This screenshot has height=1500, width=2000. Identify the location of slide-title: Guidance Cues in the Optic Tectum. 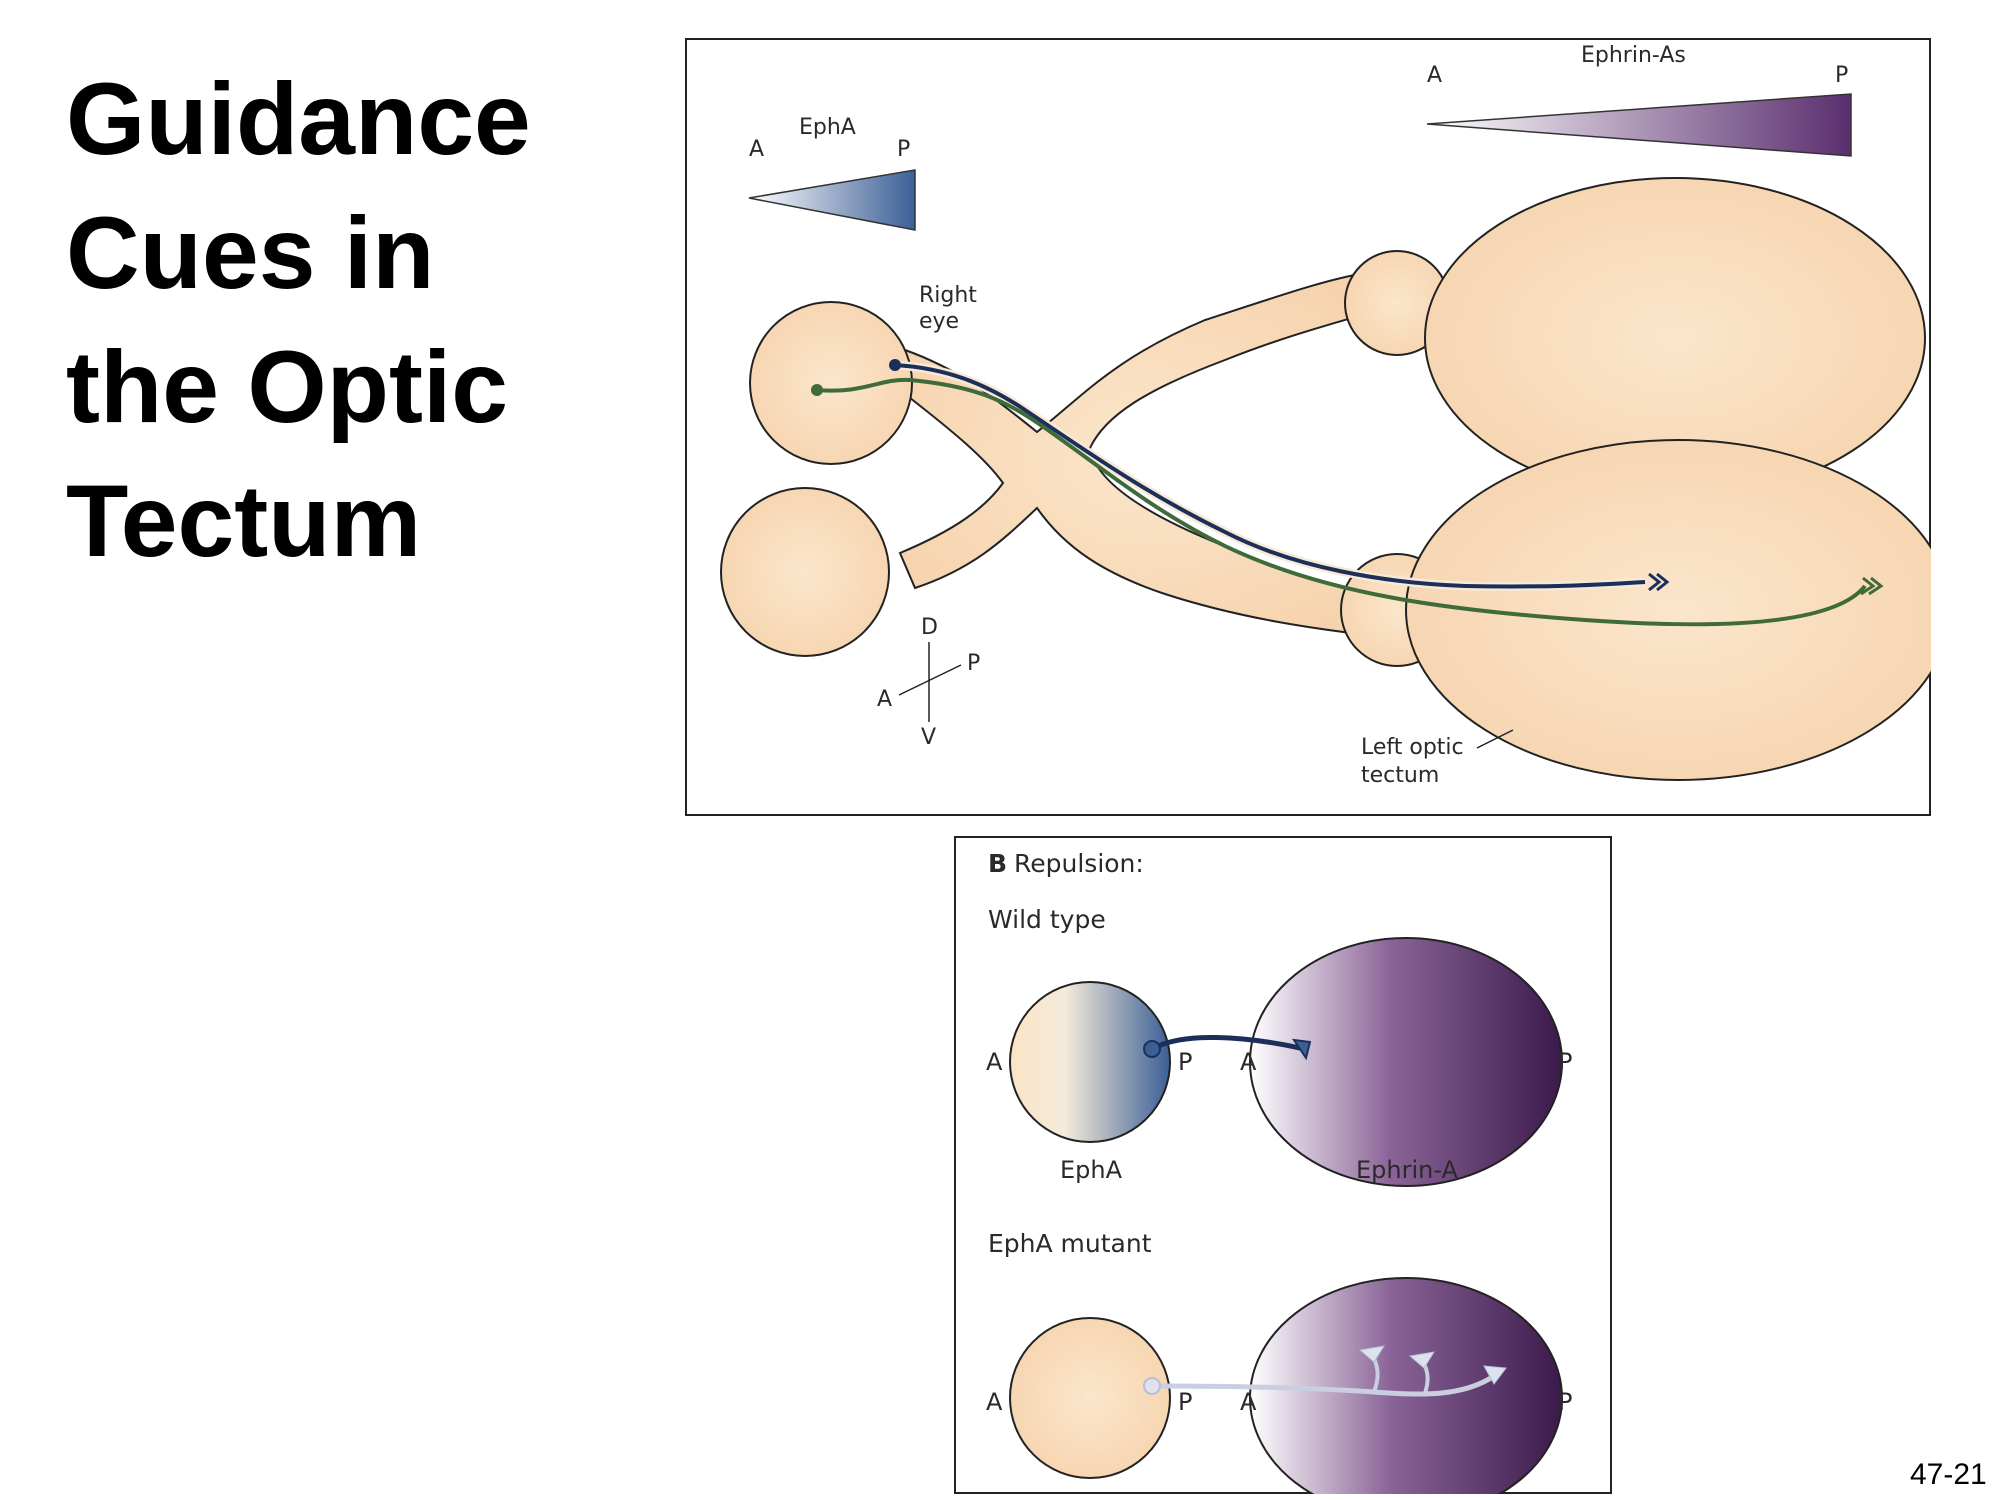
(346, 320).